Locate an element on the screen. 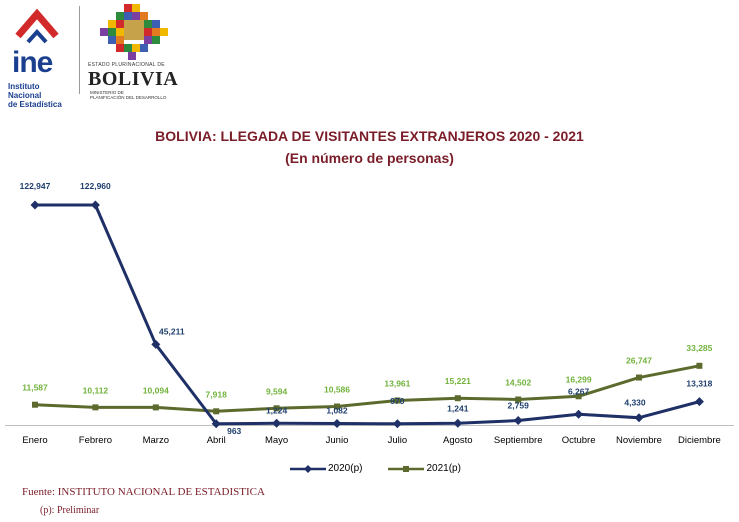 The height and width of the screenshot is (522, 739). data-label-2020: 13,318 is located at coordinates (699, 384).